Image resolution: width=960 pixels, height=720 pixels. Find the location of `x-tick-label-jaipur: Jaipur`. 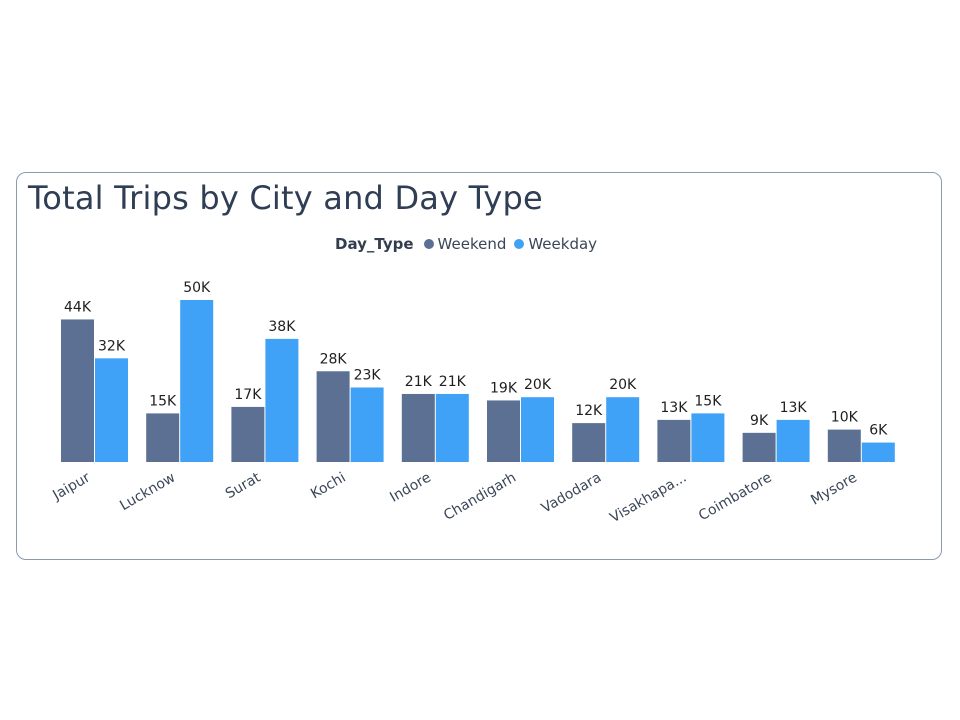

x-tick-label-jaipur: Jaipur is located at coordinates (71, 486).